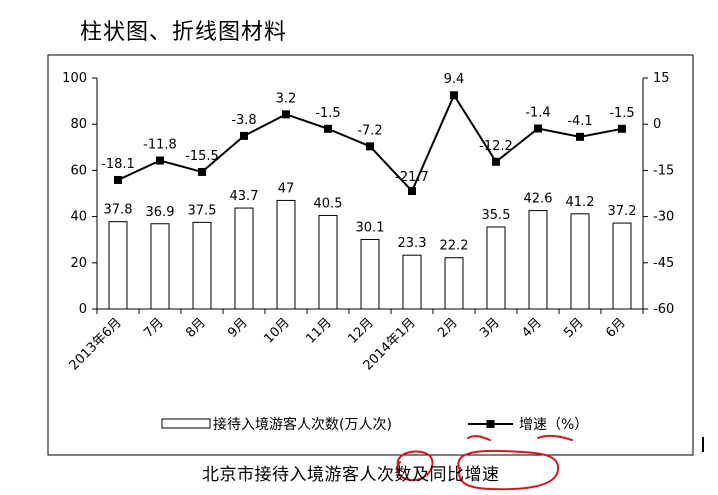 Image resolution: width=718 pixels, height=495 pixels. Describe the element at coordinates (118, 164) in the screenshot. I see `growth-value-label: -18.1` at that location.